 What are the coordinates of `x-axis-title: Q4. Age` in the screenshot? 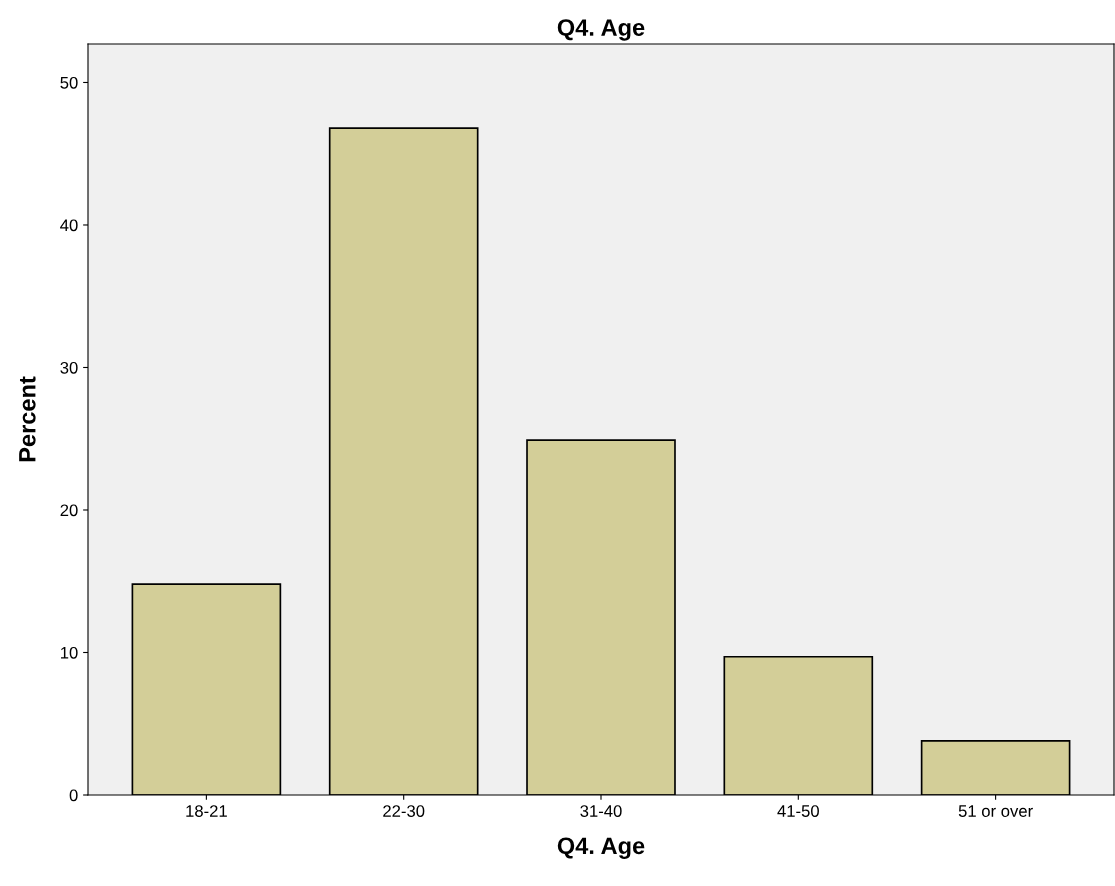 It's located at (601, 848).